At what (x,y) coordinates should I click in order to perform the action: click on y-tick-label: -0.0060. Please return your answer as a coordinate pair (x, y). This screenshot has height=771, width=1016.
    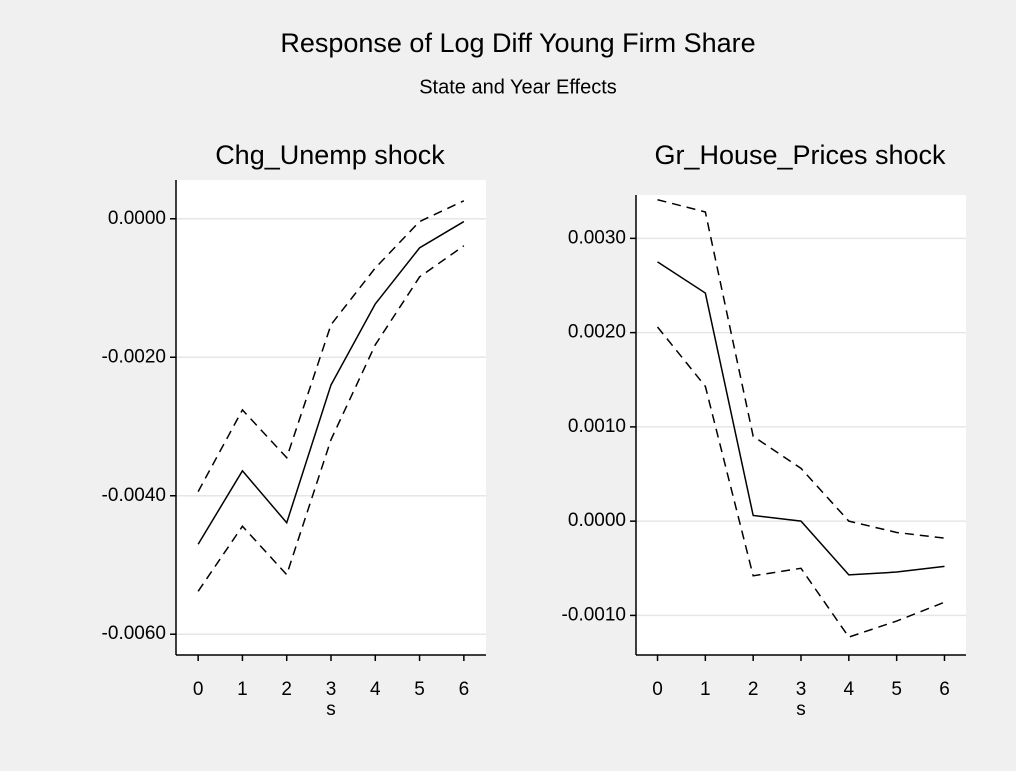
    Looking at the image, I should click on (134, 633).